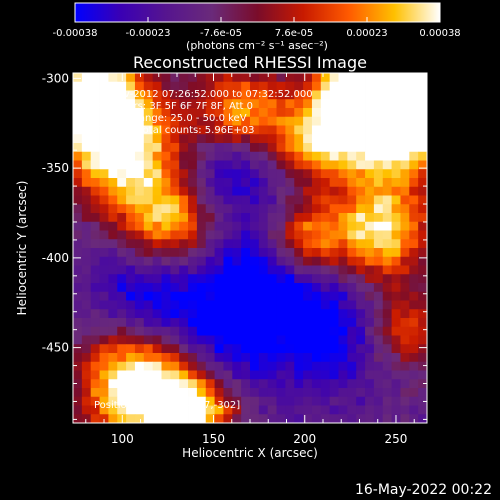 This screenshot has width=500, height=500. Describe the element at coordinates (396, 439) in the screenshot. I see `x-tick-label: 250` at that location.